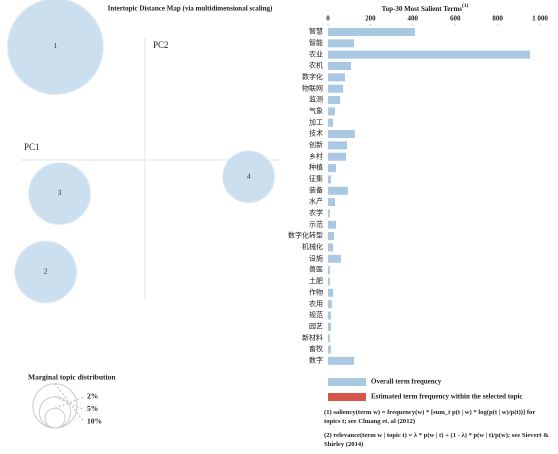 Image resolution: width=558 pixels, height=454 pixels. What do you see at coordinates (316, 31) in the screenshot?
I see `term-label: 智慧` at bounding box center [316, 31].